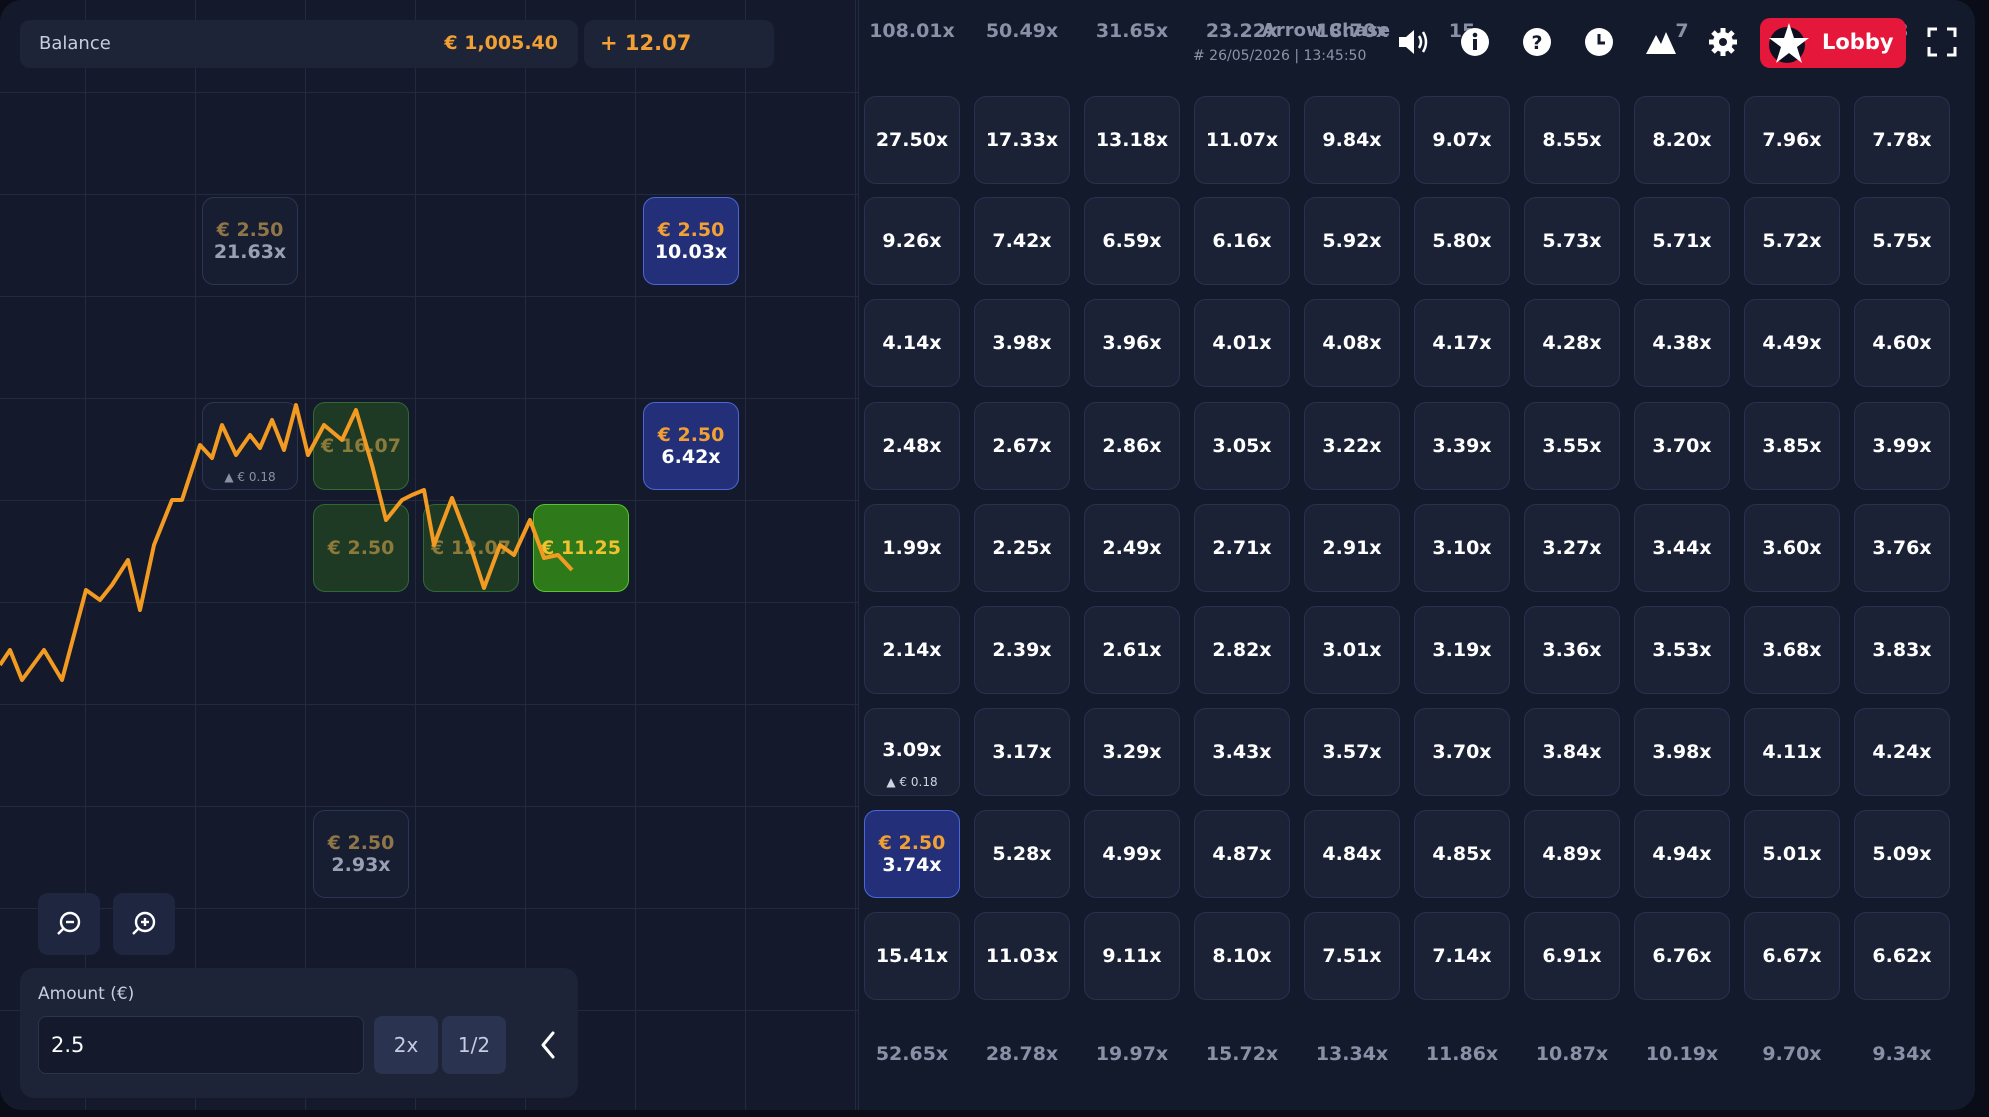  I want to click on bet-card: € 2.50 21.63x, so click(250, 241).